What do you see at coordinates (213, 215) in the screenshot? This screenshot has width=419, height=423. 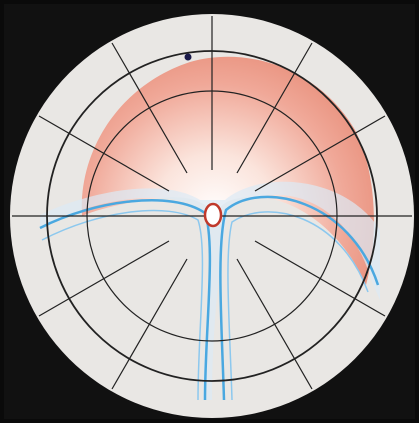 I see `center-marker` at bounding box center [213, 215].